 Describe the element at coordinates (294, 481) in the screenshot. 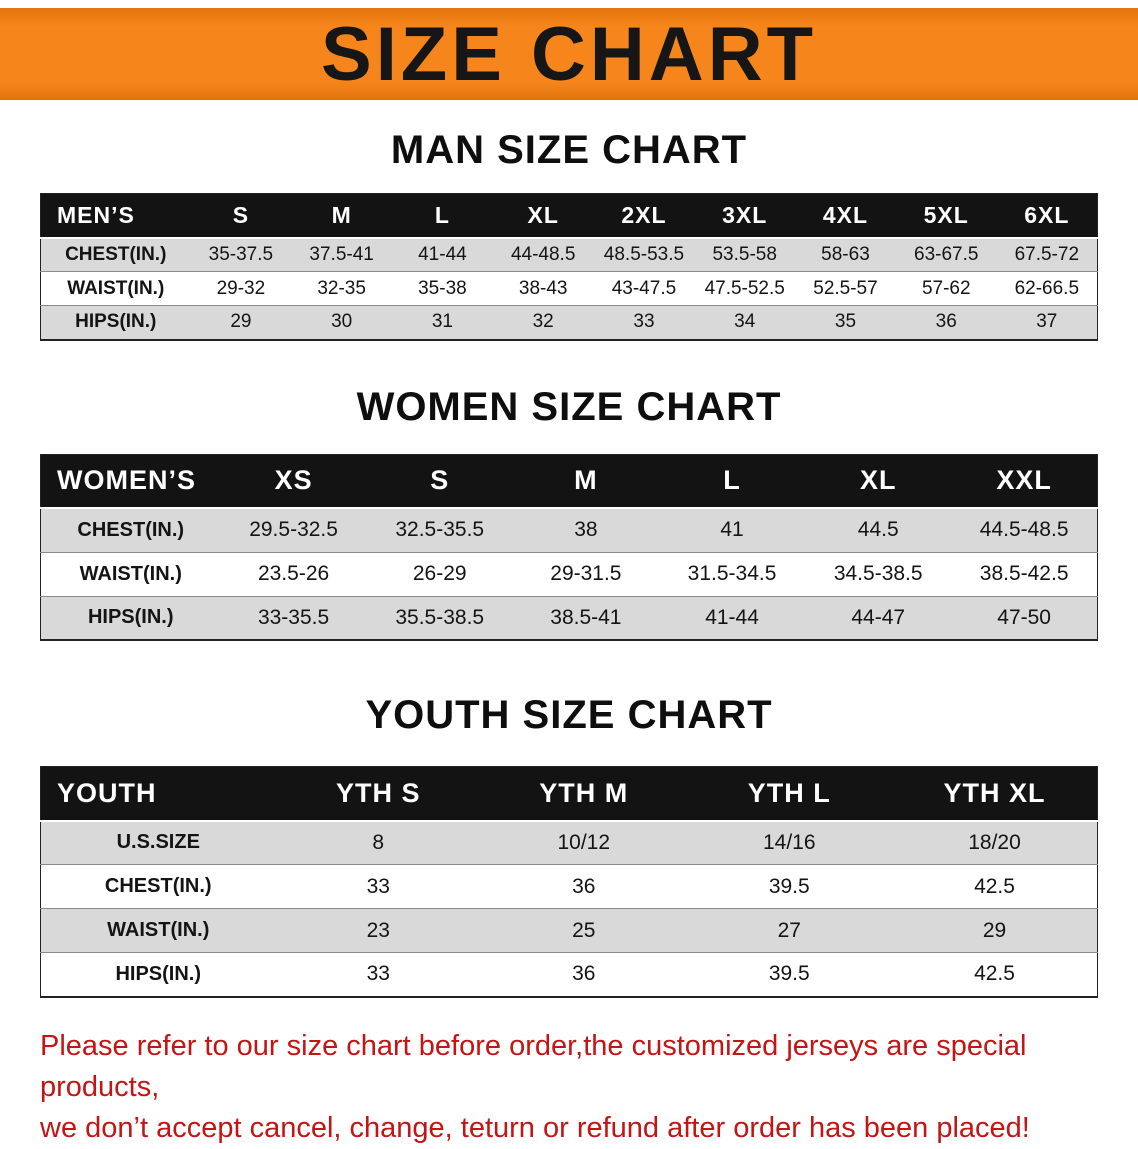

I see `size-column-header: XS` at that location.